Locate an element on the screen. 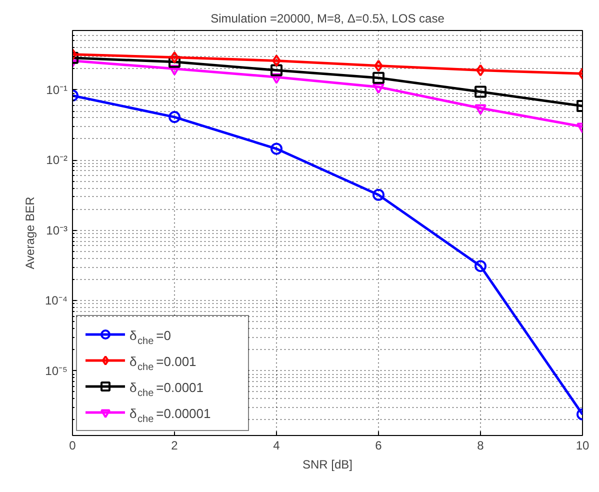 The width and height of the screenshot is (599, 492). y-tick-label: 10⁻² is located at coordinates (57, 160).